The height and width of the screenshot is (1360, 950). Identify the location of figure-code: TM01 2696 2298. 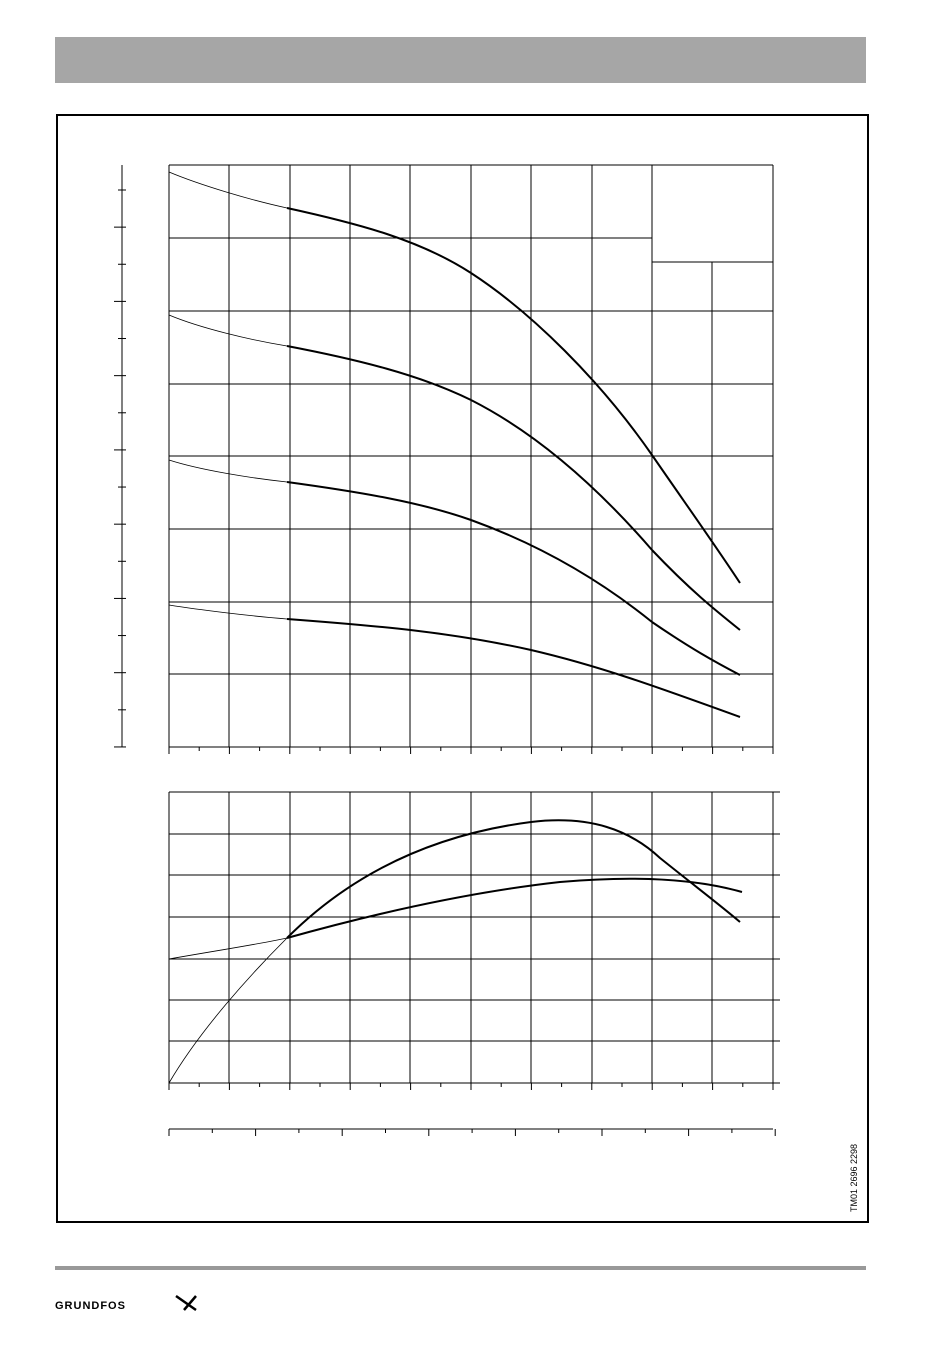
(854, 1178).